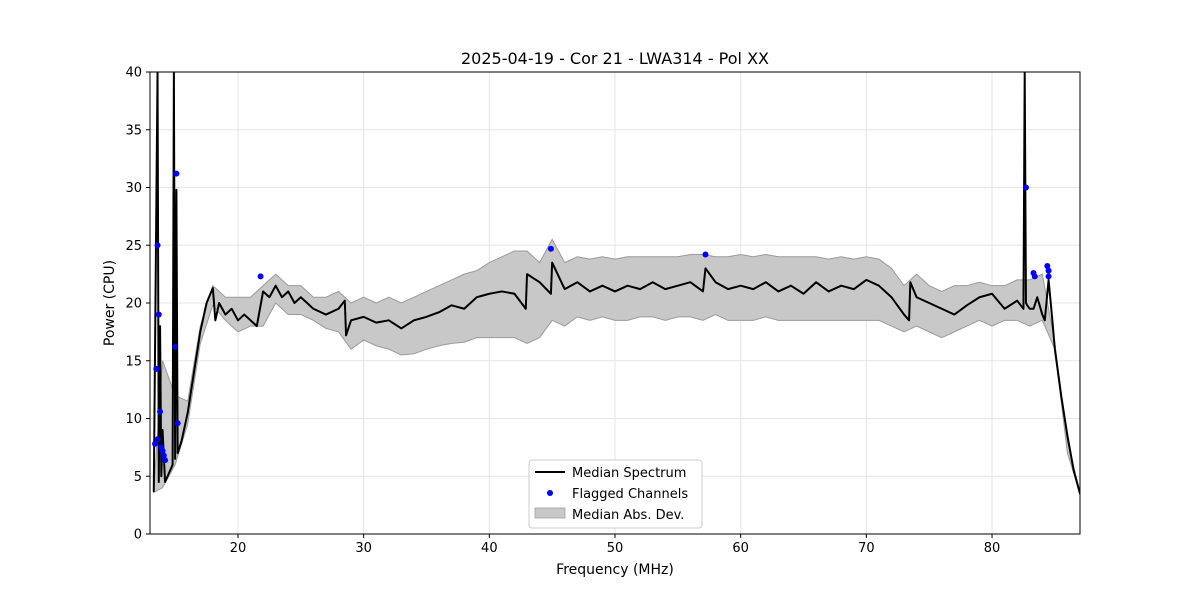  What do you see at coordinates (489, 548) in the screenshot?
I see `x-tick-label: 40` at bounding box center [489, 548].